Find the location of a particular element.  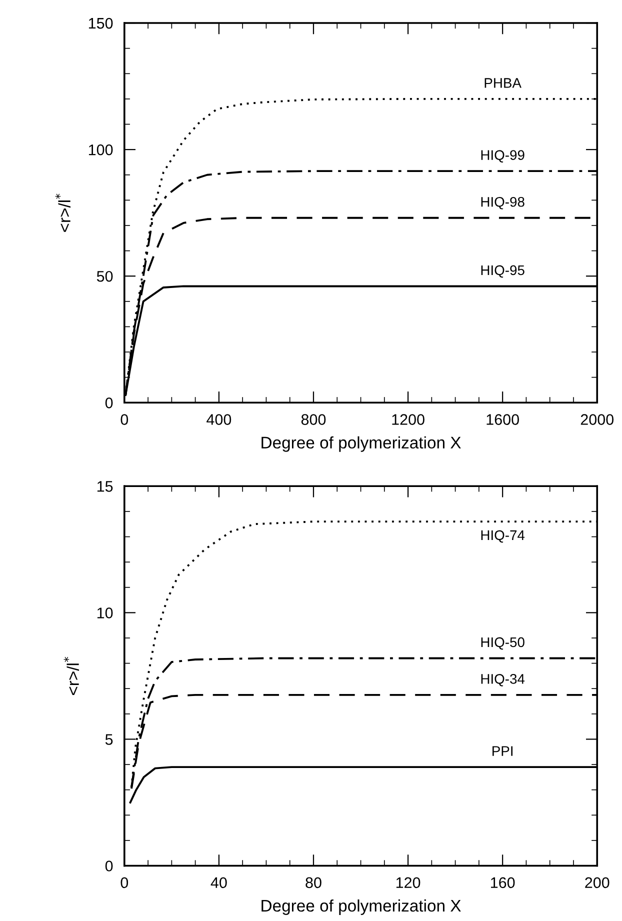

y-tick-label: 5 is located at coordinates (109, 739).